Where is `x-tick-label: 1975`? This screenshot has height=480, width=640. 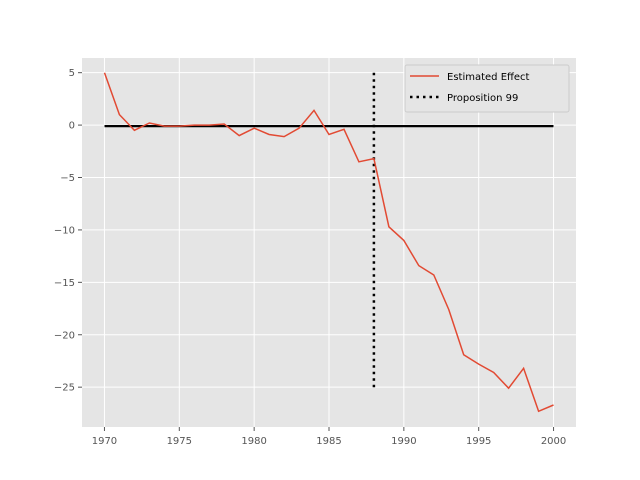 x-tick-label: 1975 is located at coordinates (179, 441).